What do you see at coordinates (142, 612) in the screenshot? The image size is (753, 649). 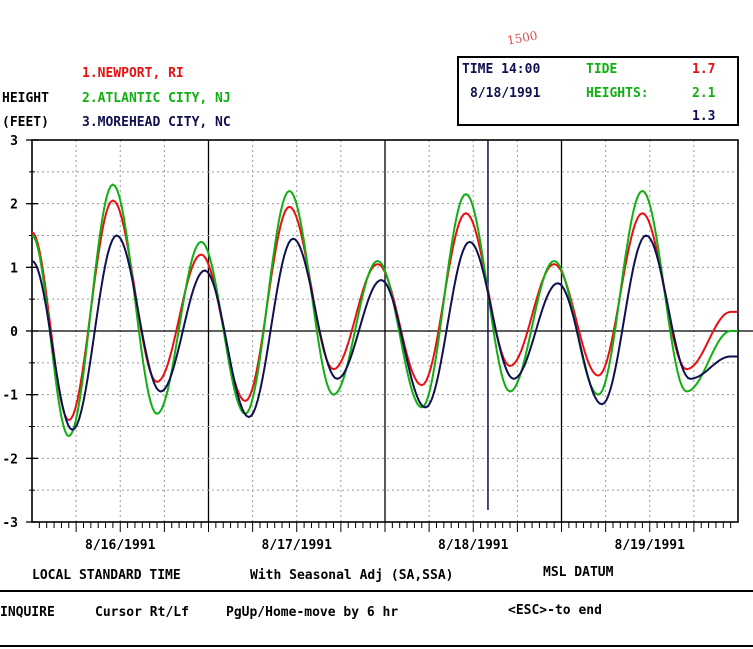 I see `status-cursor-hint: Cursor Rt/Lf` at bounding box center [142, 612].